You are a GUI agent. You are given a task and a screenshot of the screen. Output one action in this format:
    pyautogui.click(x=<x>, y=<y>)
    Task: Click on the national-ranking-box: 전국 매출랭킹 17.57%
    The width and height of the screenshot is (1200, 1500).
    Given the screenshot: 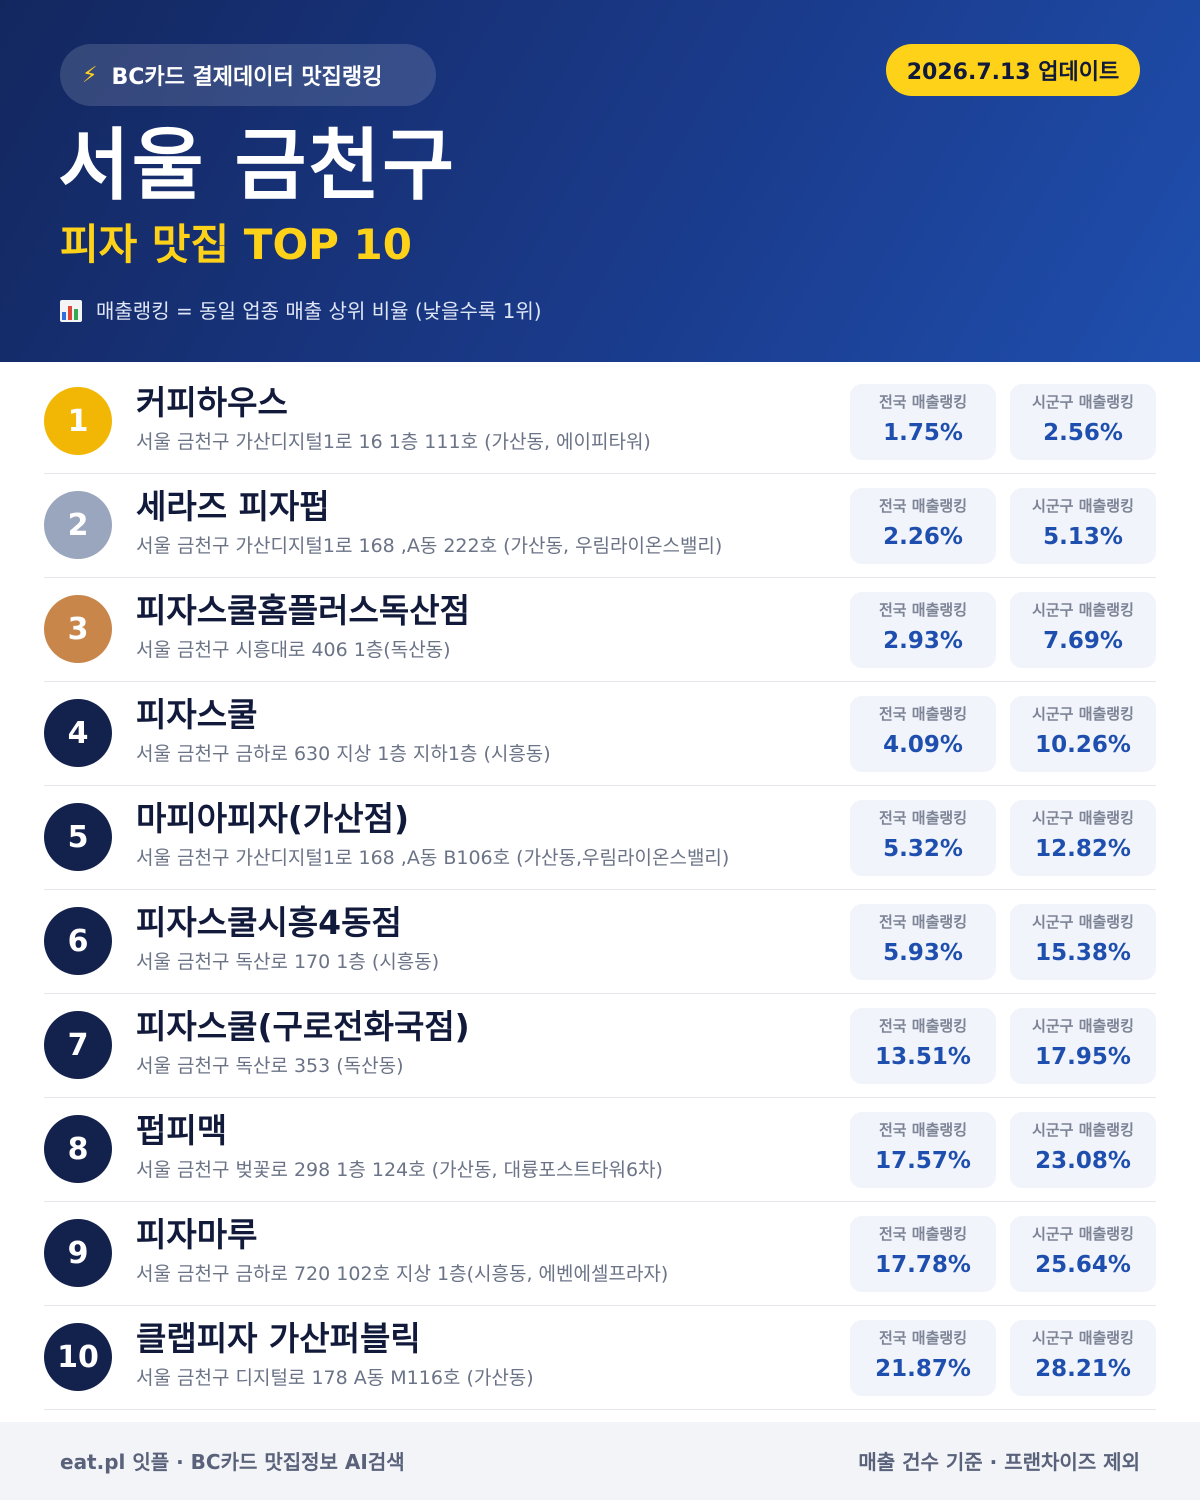 What is the action you would take?
    pyautogui.click(x=923, y=1150)
    